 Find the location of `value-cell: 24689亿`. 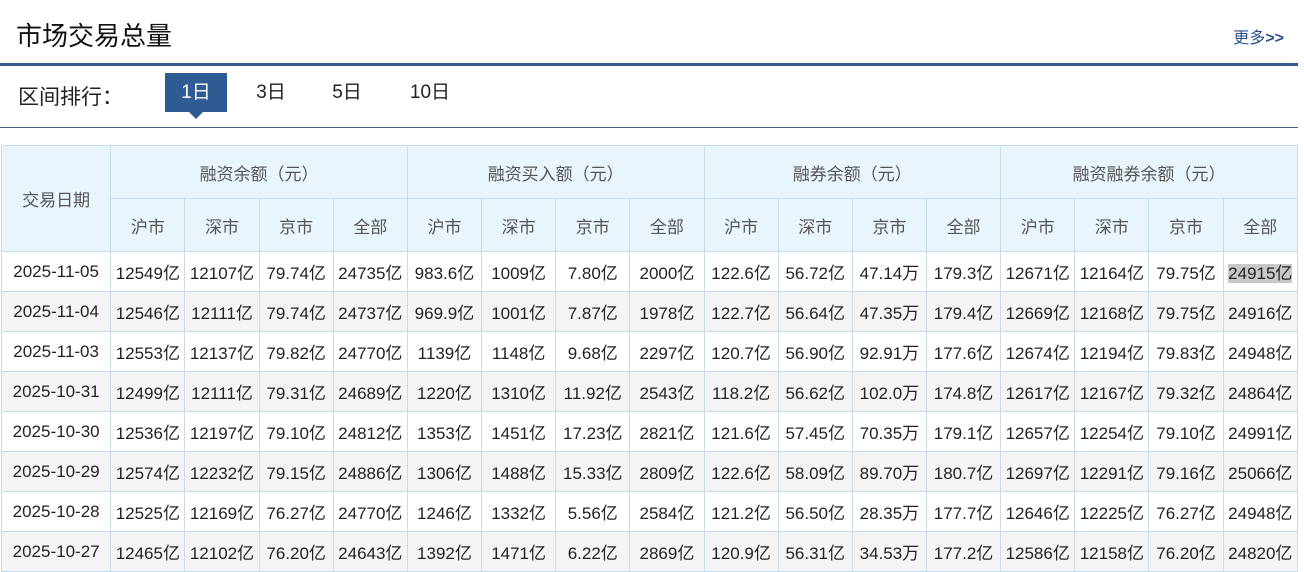

value-cell: 24689亿 is located at coordinates (370, 391).